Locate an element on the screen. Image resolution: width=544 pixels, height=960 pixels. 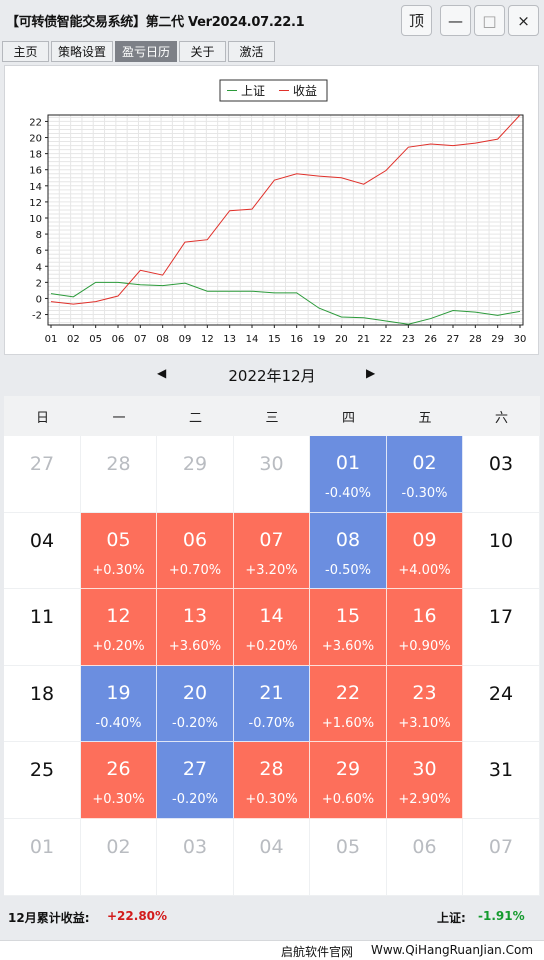
x-tick-label: 01 is located at coordinates (51, 339).